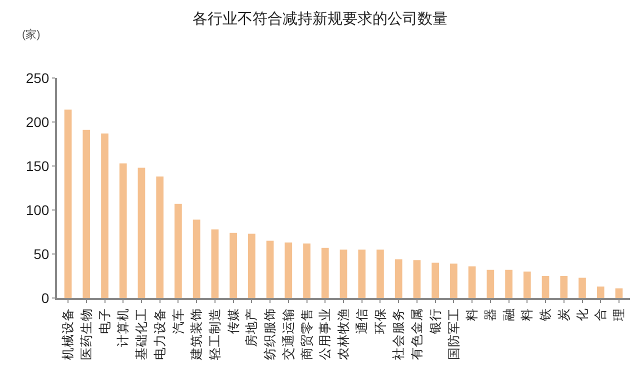 This screenshot has height=370, width=640. I want to click on x-tick-label: 计算机, so click(123, 327).